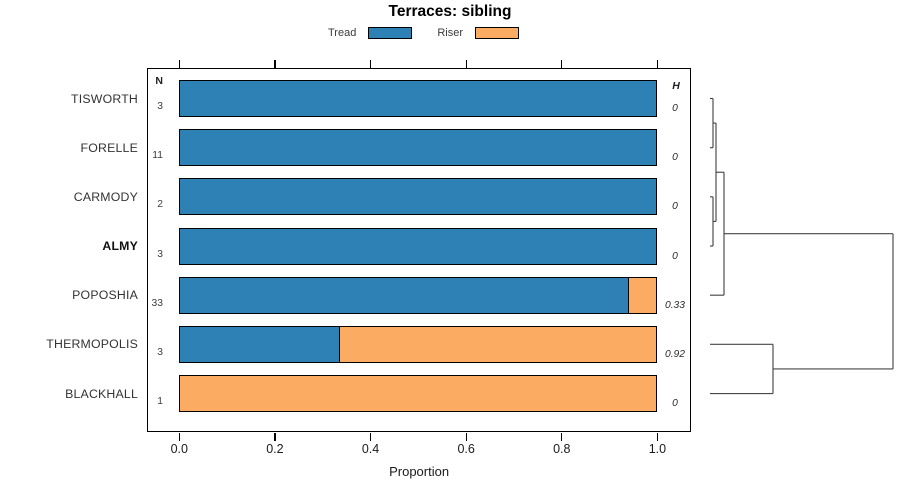 This screenshot has width=900, height=500. What do you see at coordinates (450, 11) in the screenshot?
I see `chart-title: Terraces: sibling` at bounding box center [450, 11].